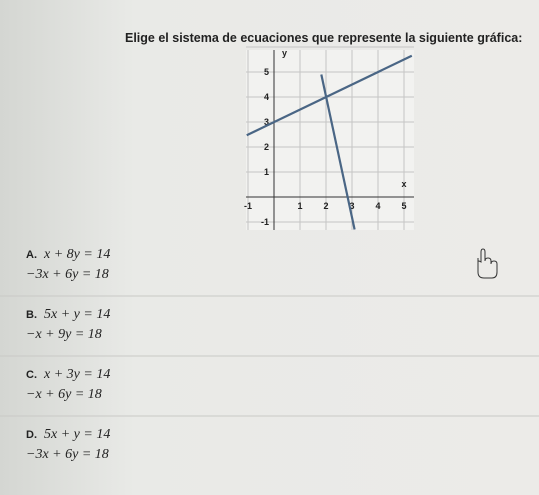  What do you see at coordinates (284, 53) in the screenshot?
I see `y-axis-label: y` at bounding box center [284, 53].